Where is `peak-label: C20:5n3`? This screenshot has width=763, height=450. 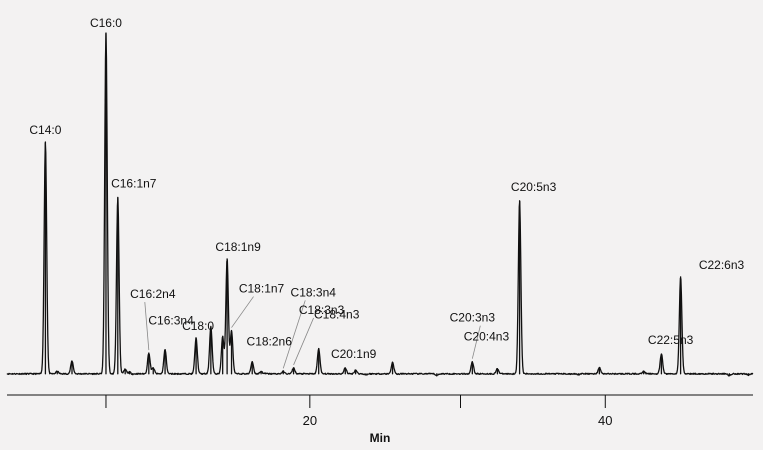
peak-label: C20:5n3 is located at coordinates (534, 187).